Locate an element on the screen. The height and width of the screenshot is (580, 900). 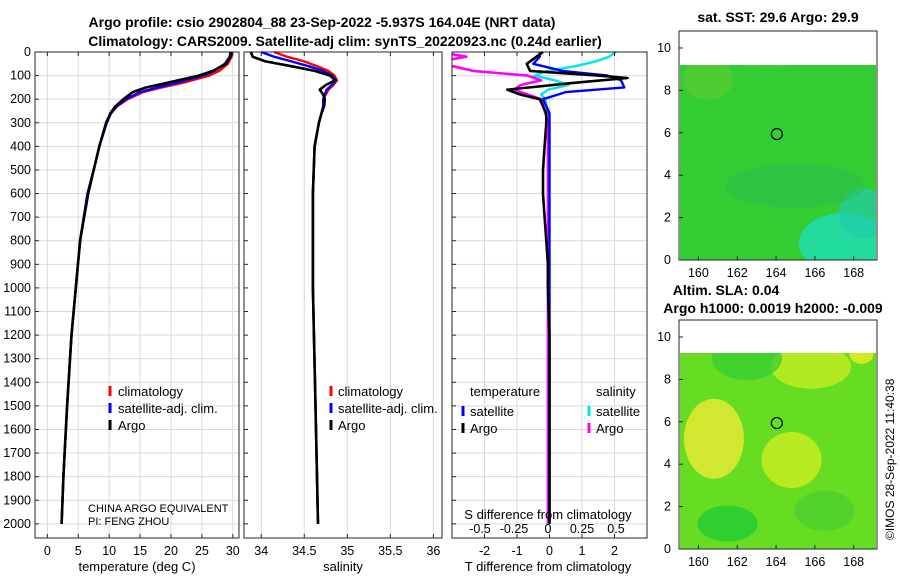
institution-annotation: CHINA ARGO EQUIVALENT is located at coordinates (158, 509).